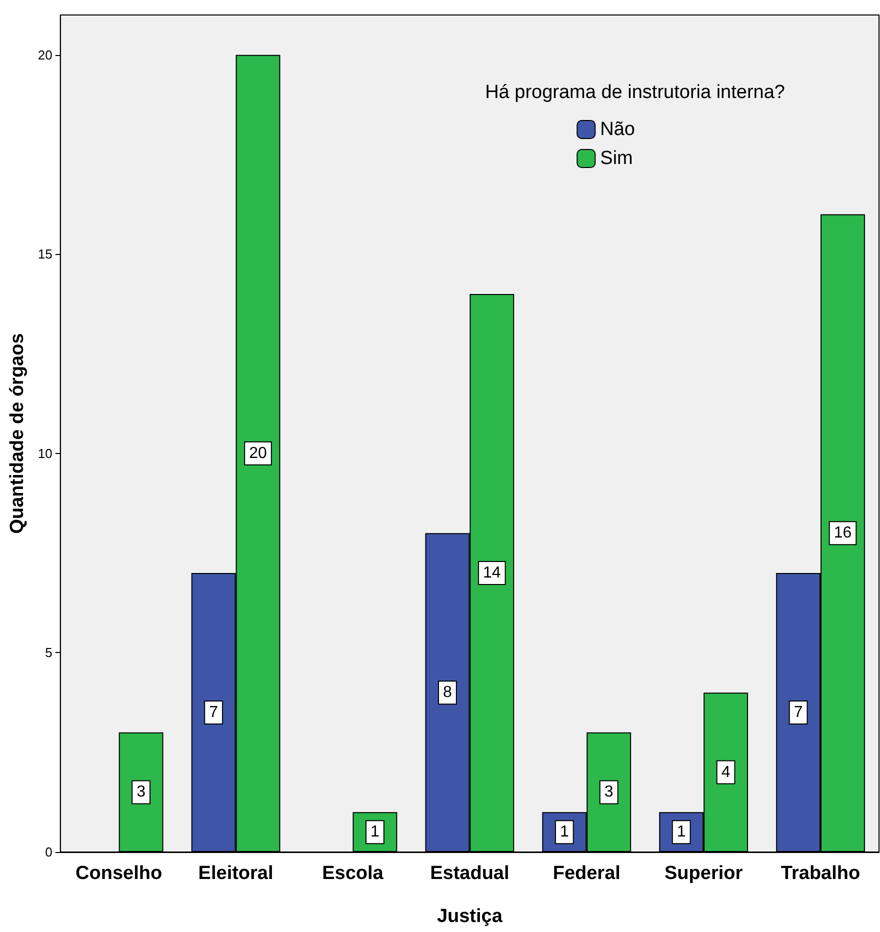  Describe the element at coordinates (45, 254) in the screenshot. I see `y-tick-label: 15` at that location.